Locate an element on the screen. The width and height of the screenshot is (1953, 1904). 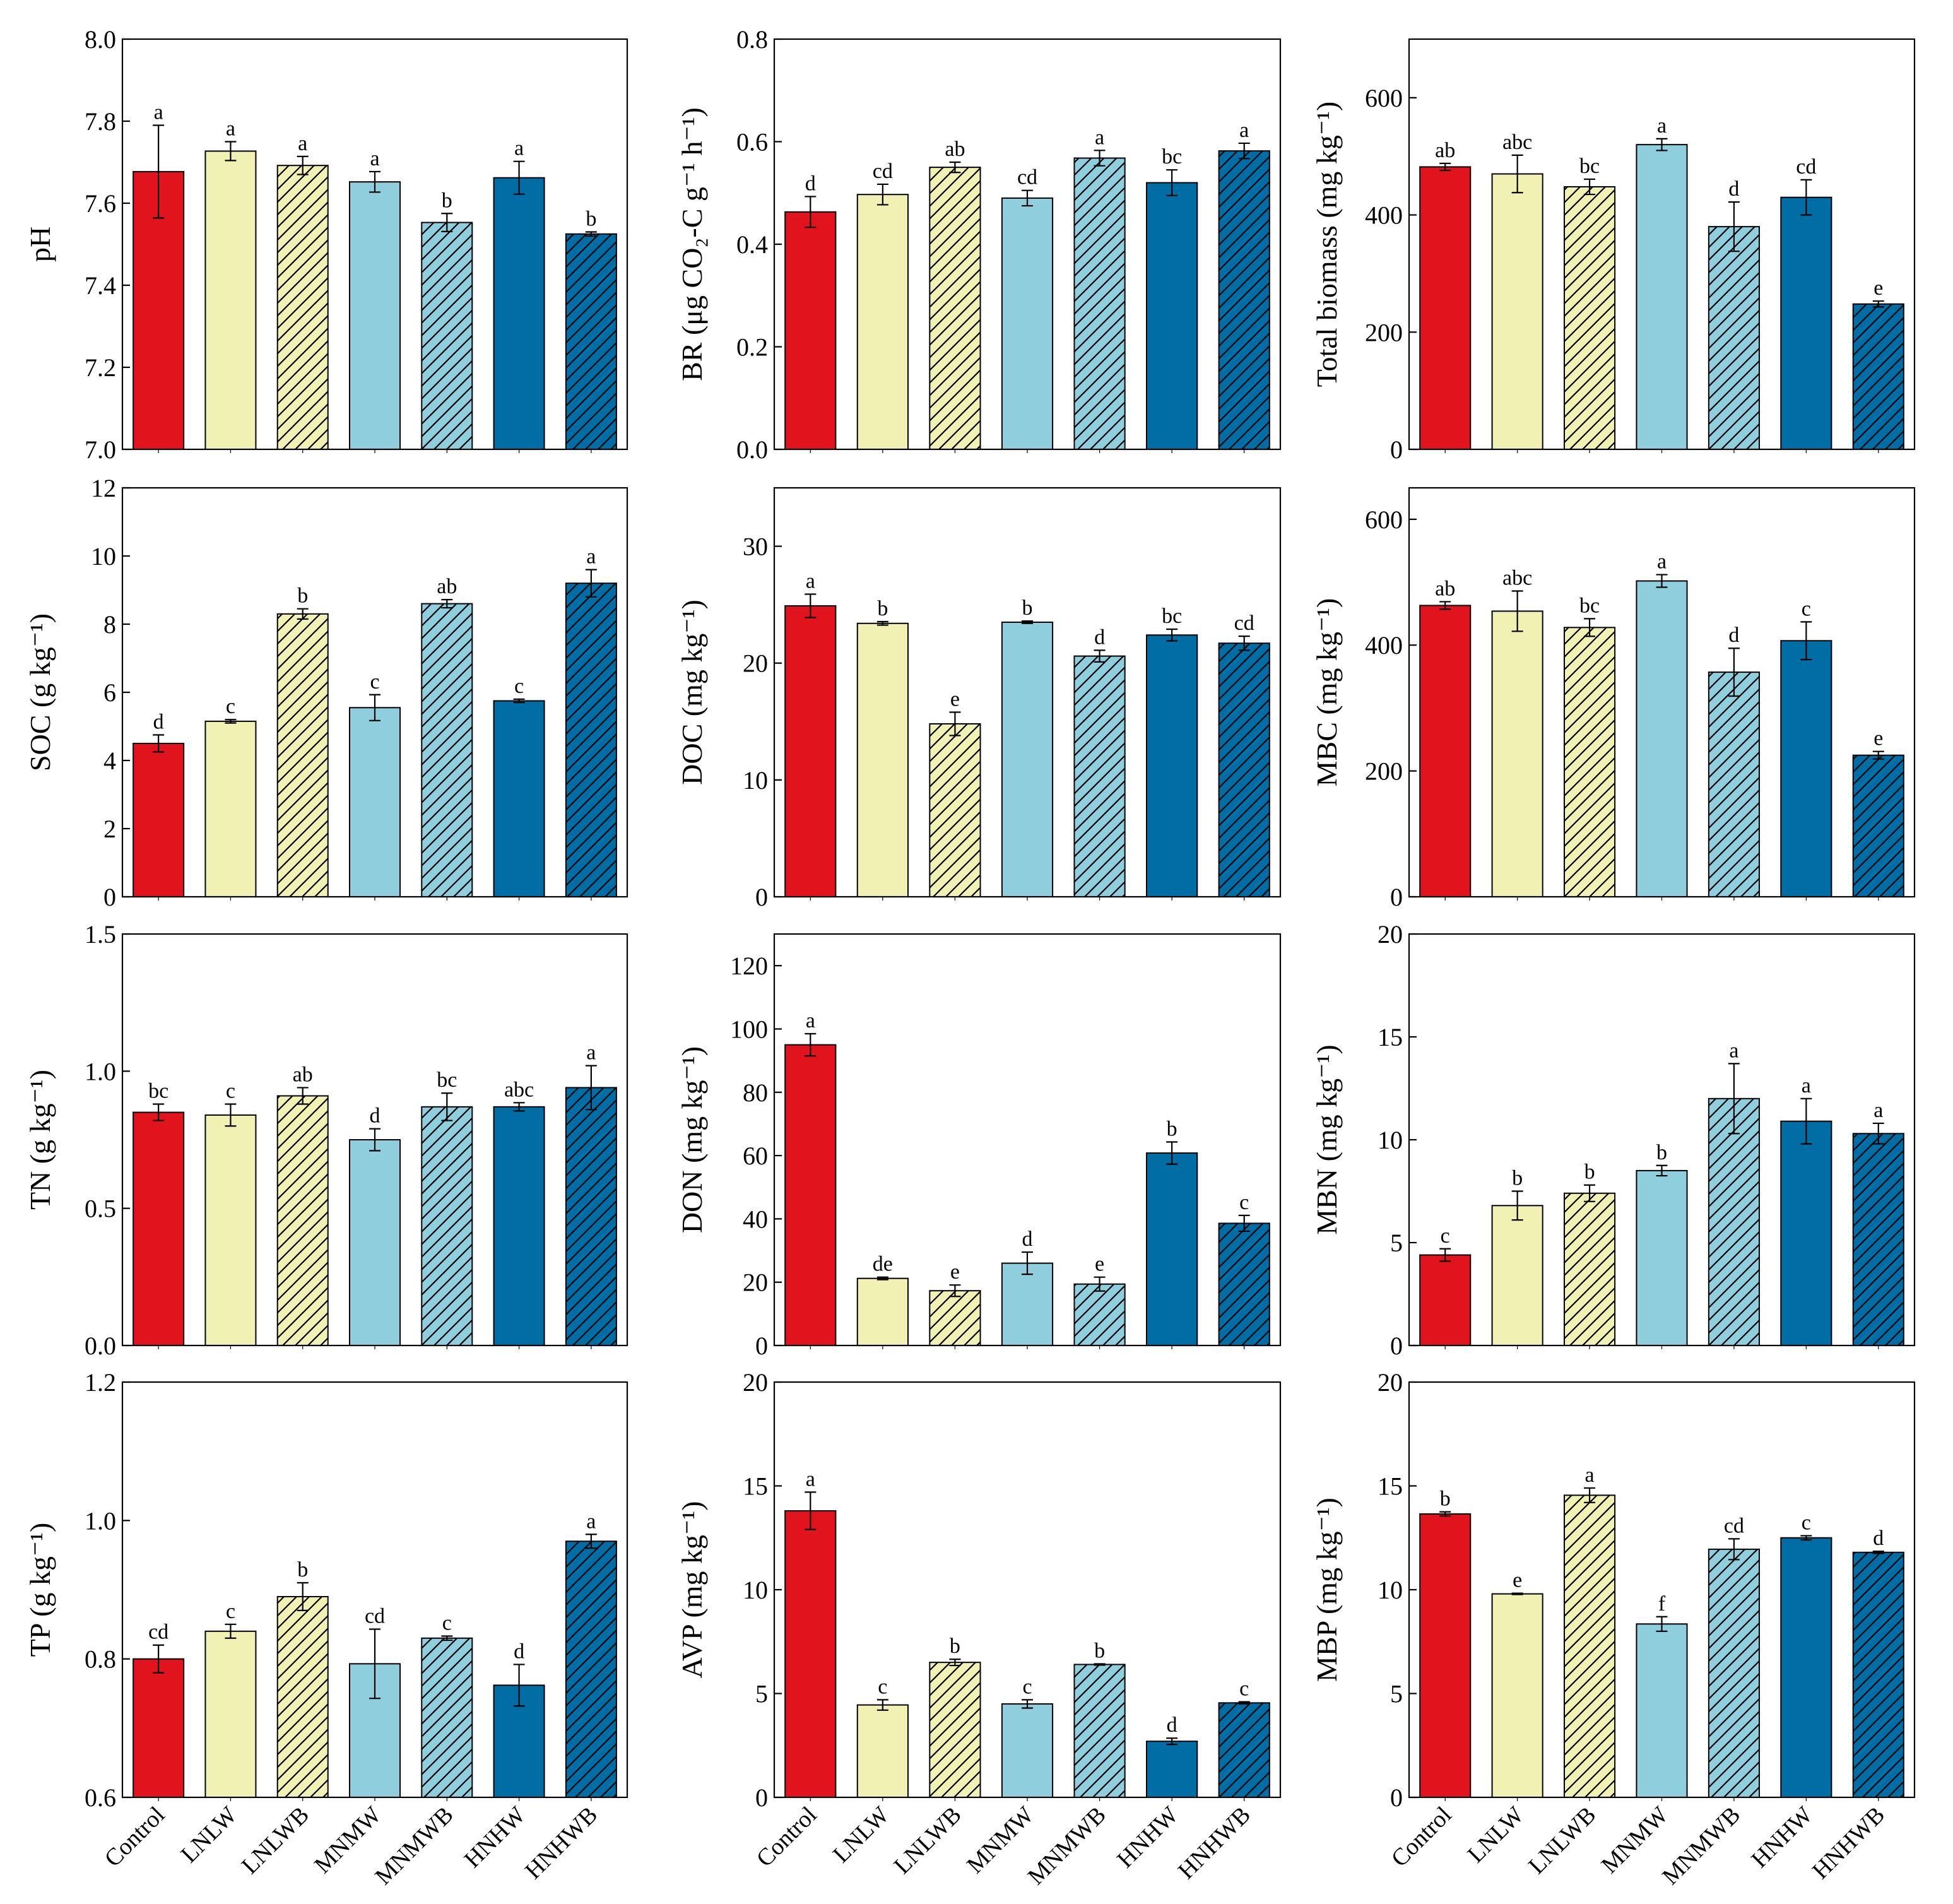
sig-letter-SOC-LNLW: c is located at coordinates (231, 706).